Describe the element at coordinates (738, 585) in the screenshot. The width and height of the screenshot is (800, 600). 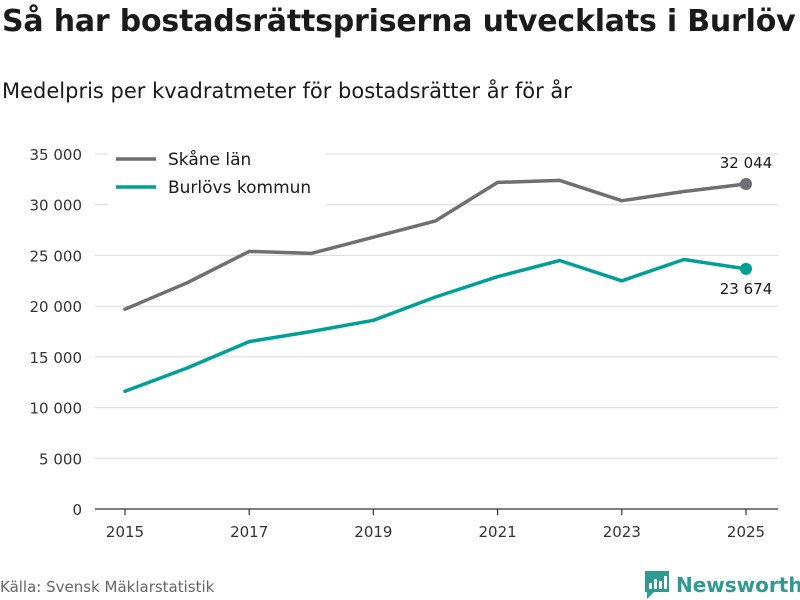
I see `brand-name: Newsworthy` at that location.